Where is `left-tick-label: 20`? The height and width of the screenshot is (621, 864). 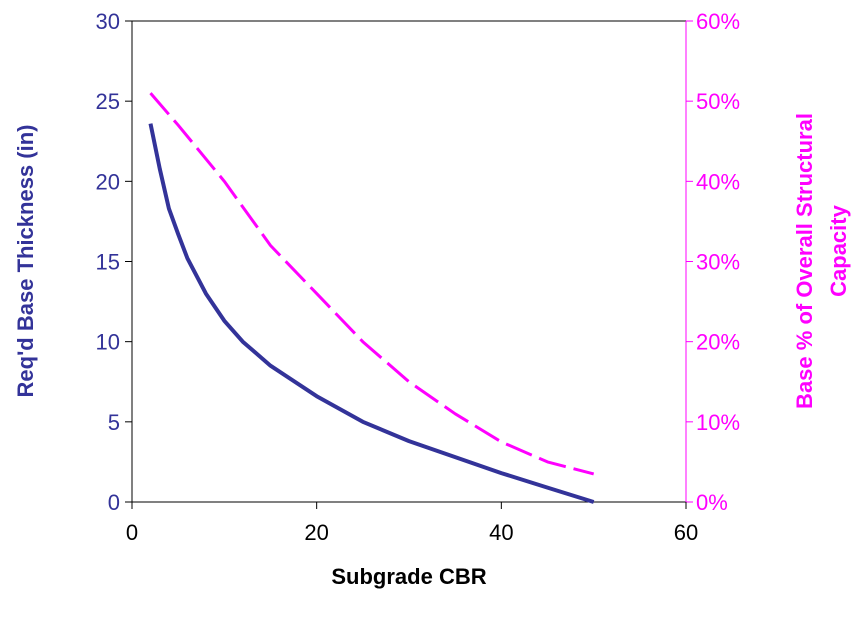
left-tick-label: 20 is located at coordinates (108, 181).